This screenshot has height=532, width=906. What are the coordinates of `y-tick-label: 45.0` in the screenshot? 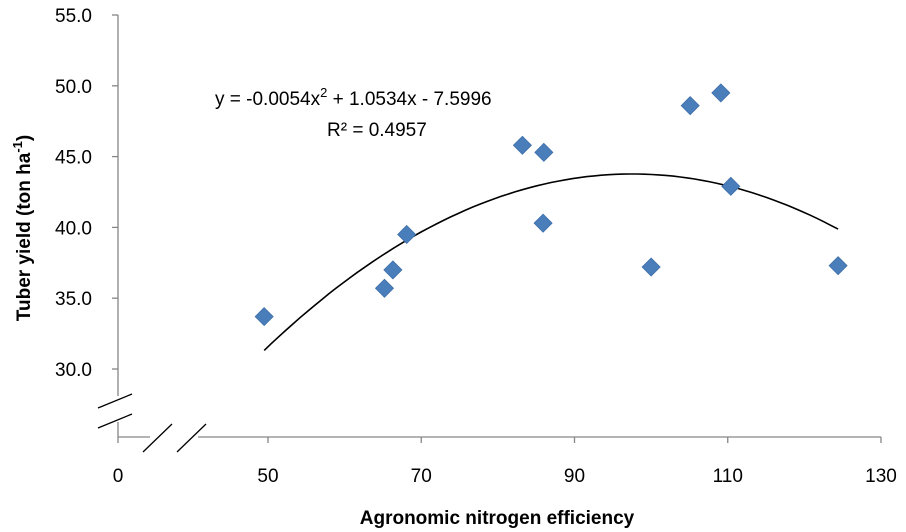 It's located at (73, 158).